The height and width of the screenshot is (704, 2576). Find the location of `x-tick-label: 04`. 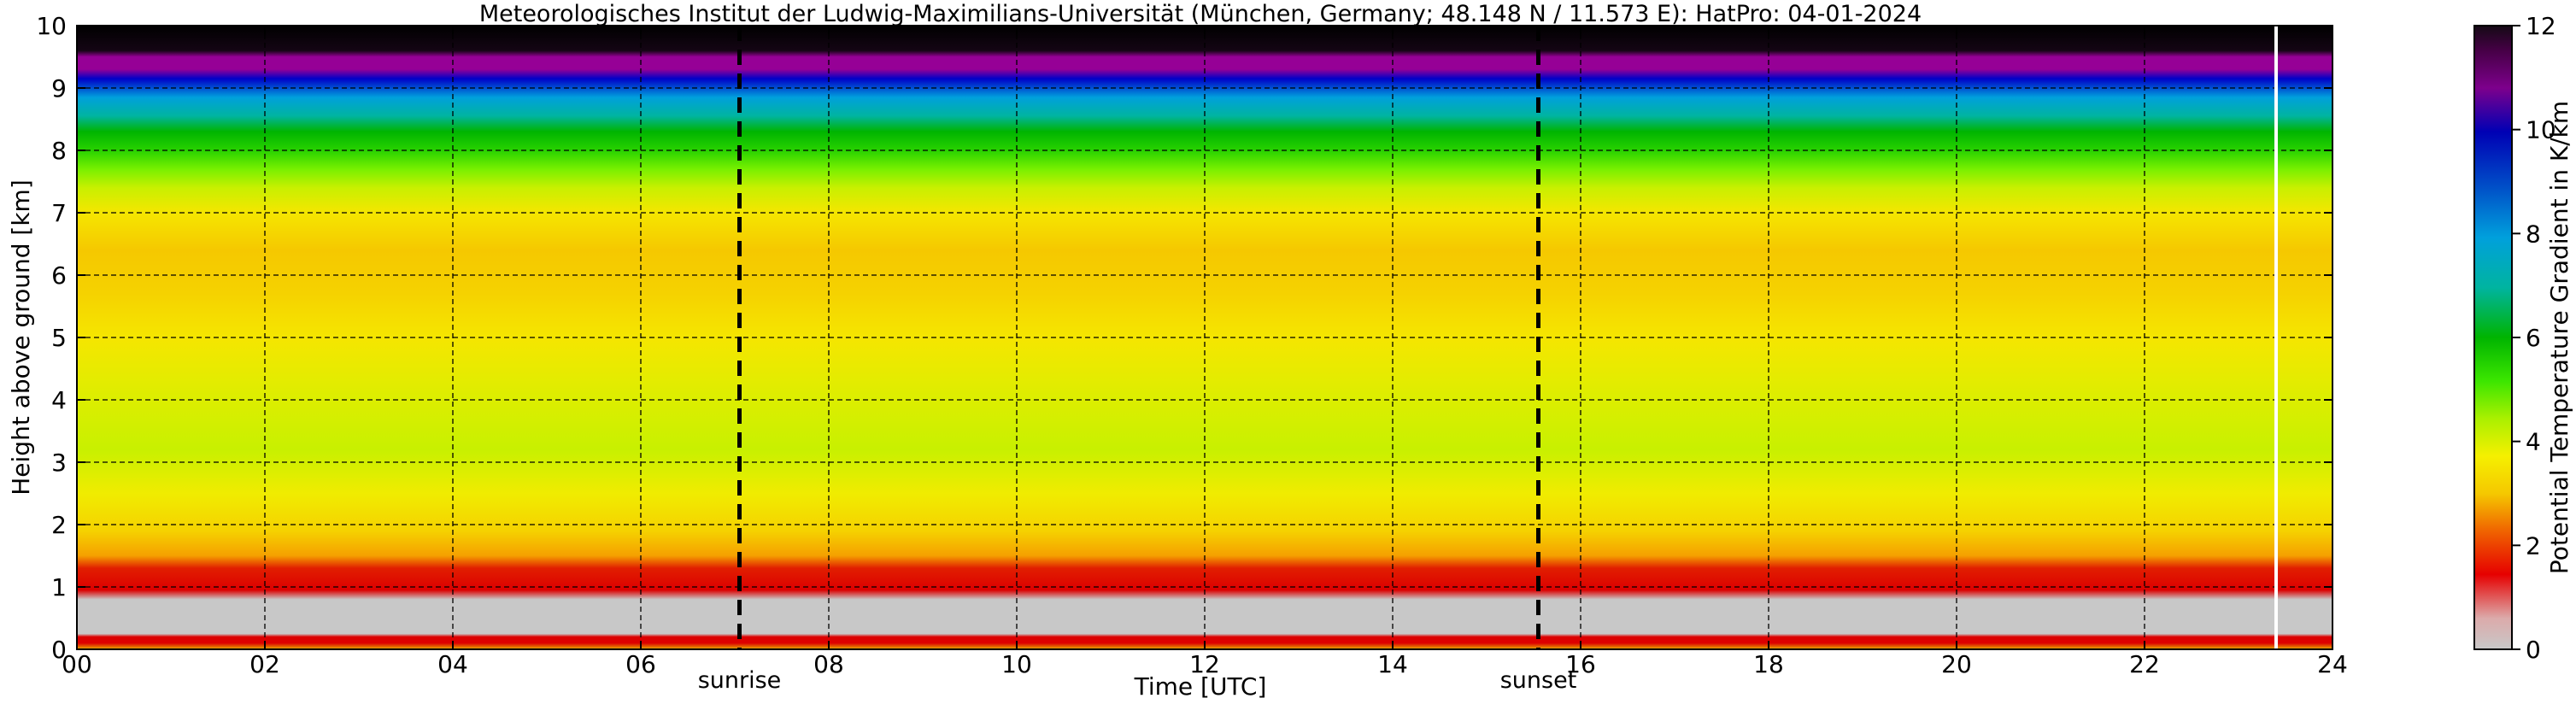

x-tick-label: 04 is located at coordinates (452, 664).